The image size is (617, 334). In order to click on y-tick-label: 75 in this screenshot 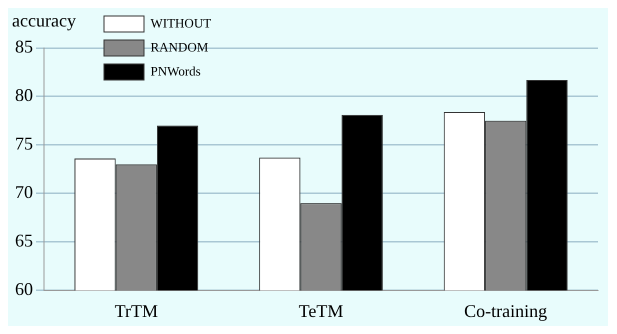, I will do `click(24, 144)`.